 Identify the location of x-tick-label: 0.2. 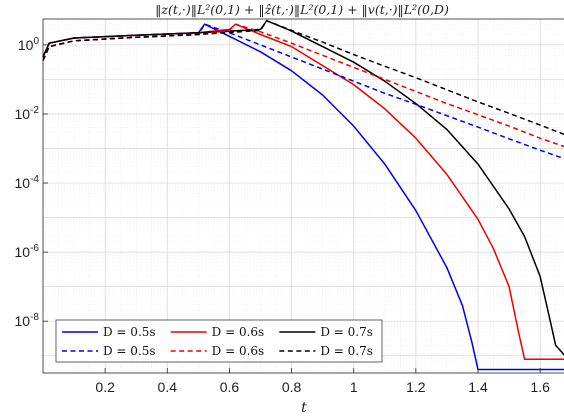
(105, 387).